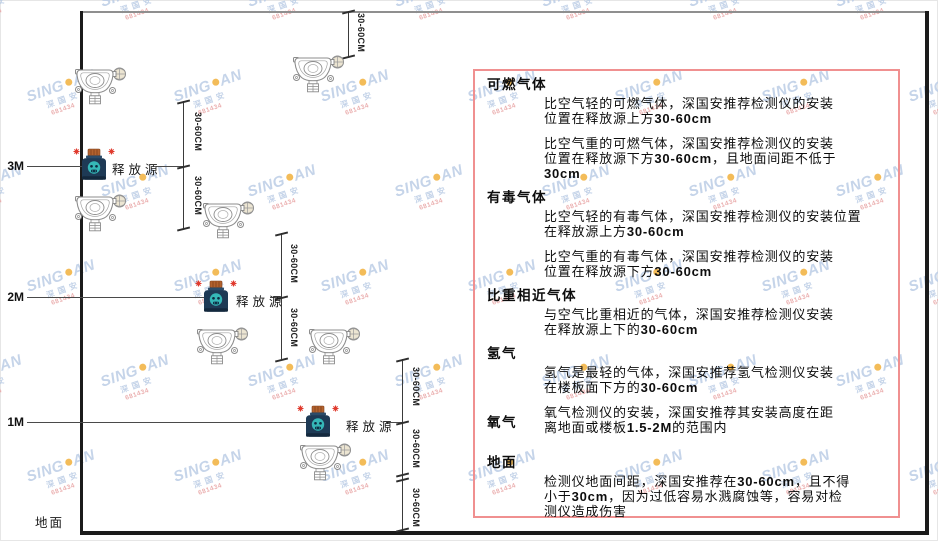 The image size is (938, 541). I want to click on floor-line, so click(504, 533).